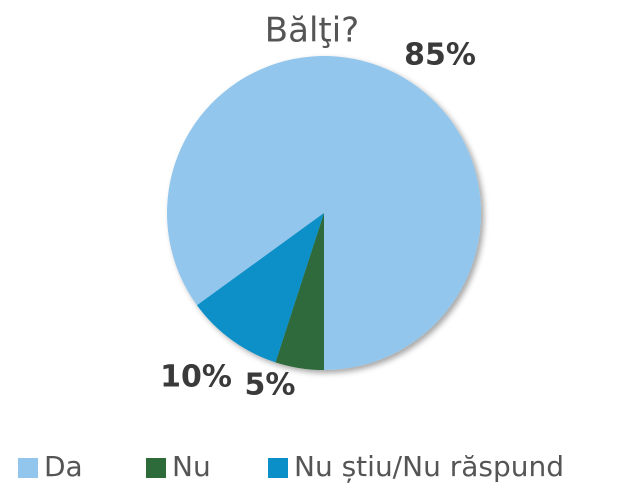  I want to click on chart-title: Bălţi?, so click(312, 31).